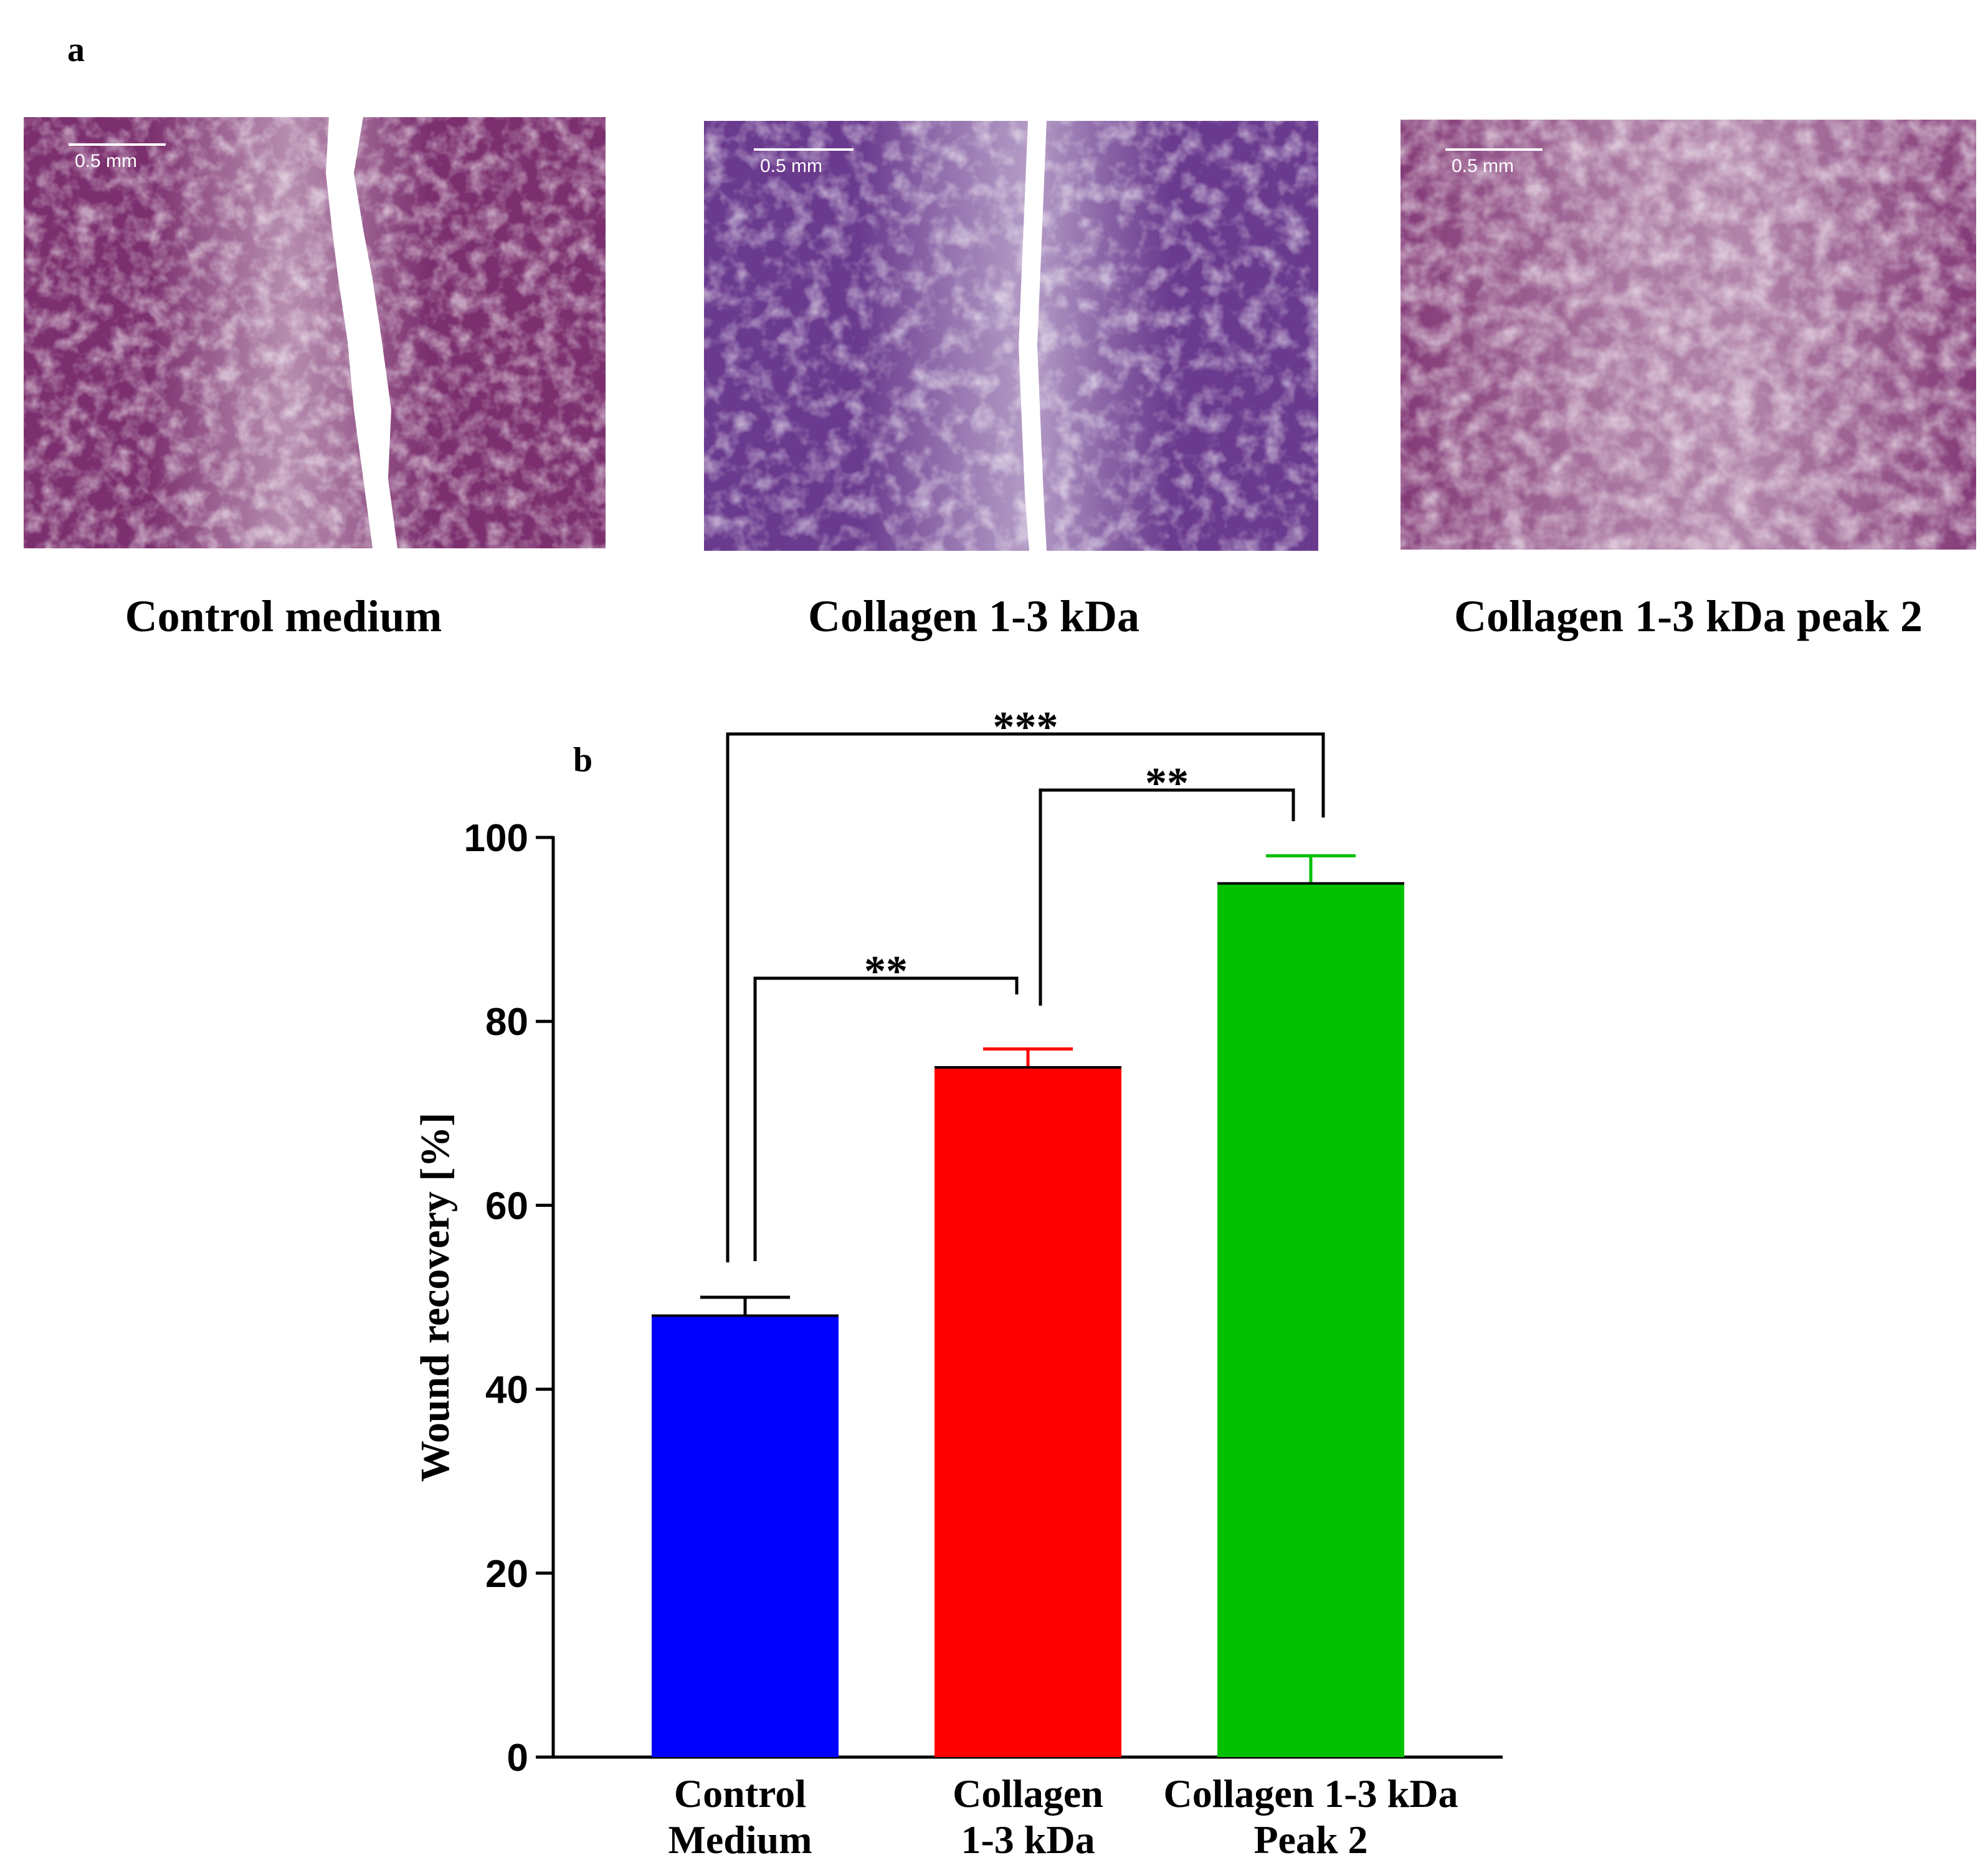  Describe the element at coordinates (283, 616) in the screenshot. I see `caption-control-medium: Control medium` at that location.